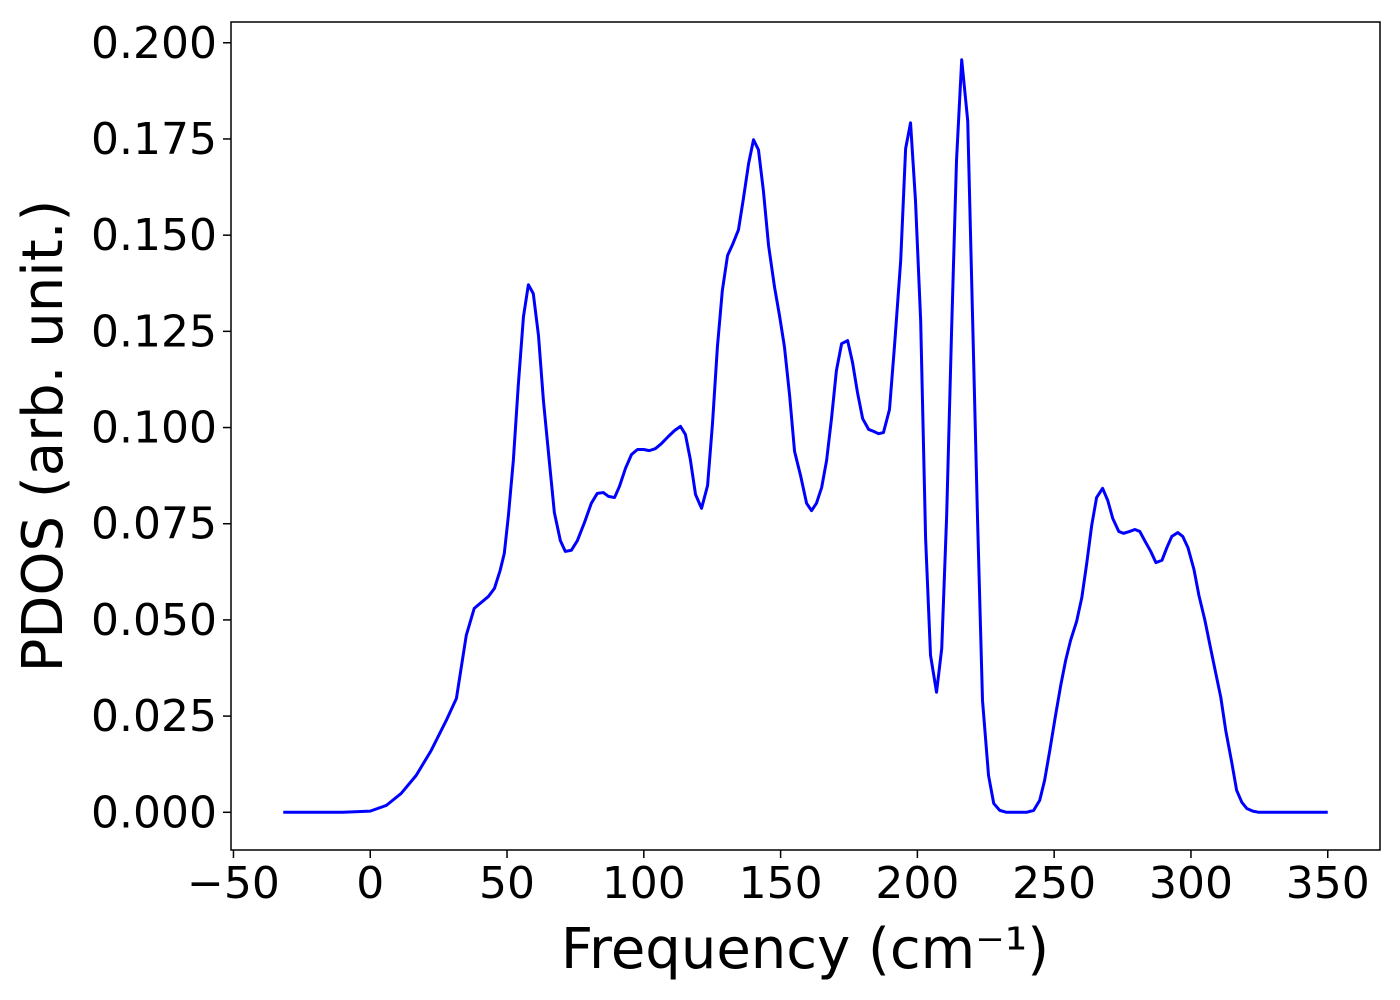  I want to click on x-tick-label: 300, so click(1191, 883).